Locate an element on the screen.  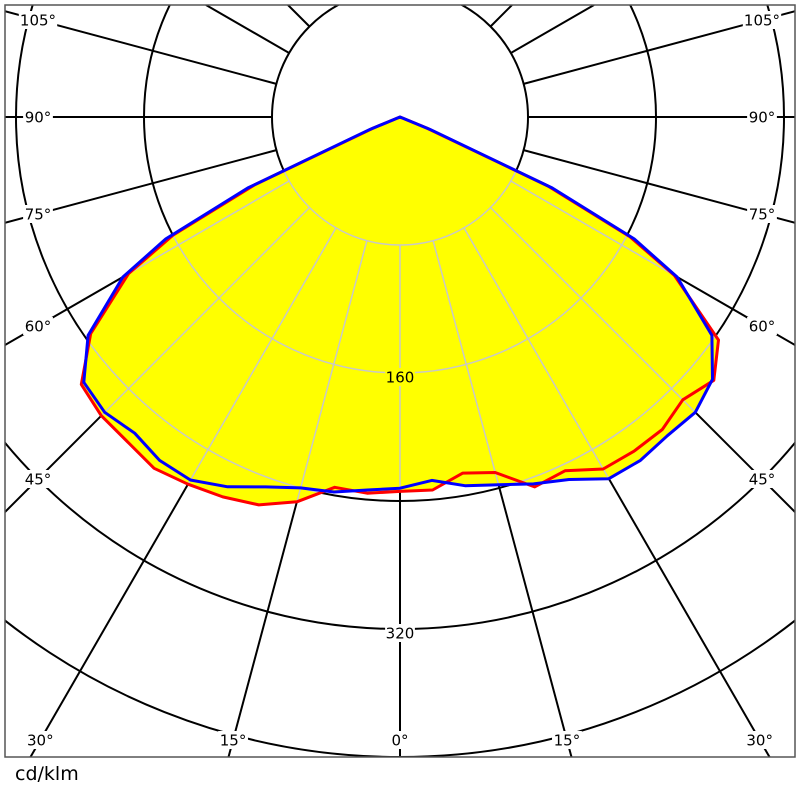
radial-tick-label: 320 is located at coordinates (400, 634).